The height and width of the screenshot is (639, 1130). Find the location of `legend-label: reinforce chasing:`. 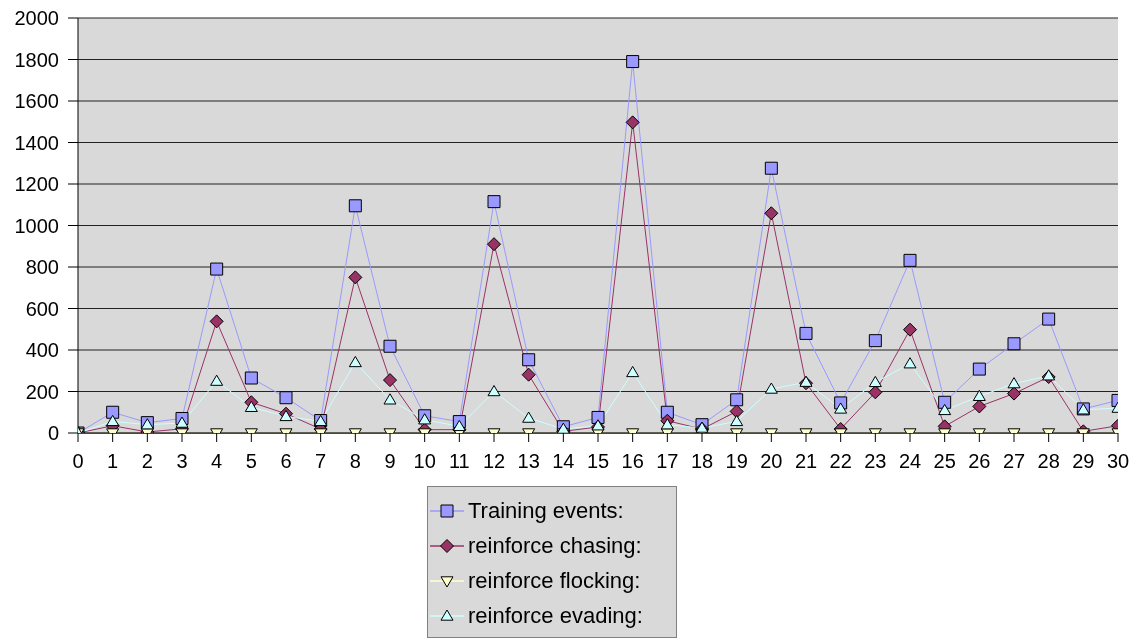

legend-label: reinforce chasing: is located at coordinates (555, 545).